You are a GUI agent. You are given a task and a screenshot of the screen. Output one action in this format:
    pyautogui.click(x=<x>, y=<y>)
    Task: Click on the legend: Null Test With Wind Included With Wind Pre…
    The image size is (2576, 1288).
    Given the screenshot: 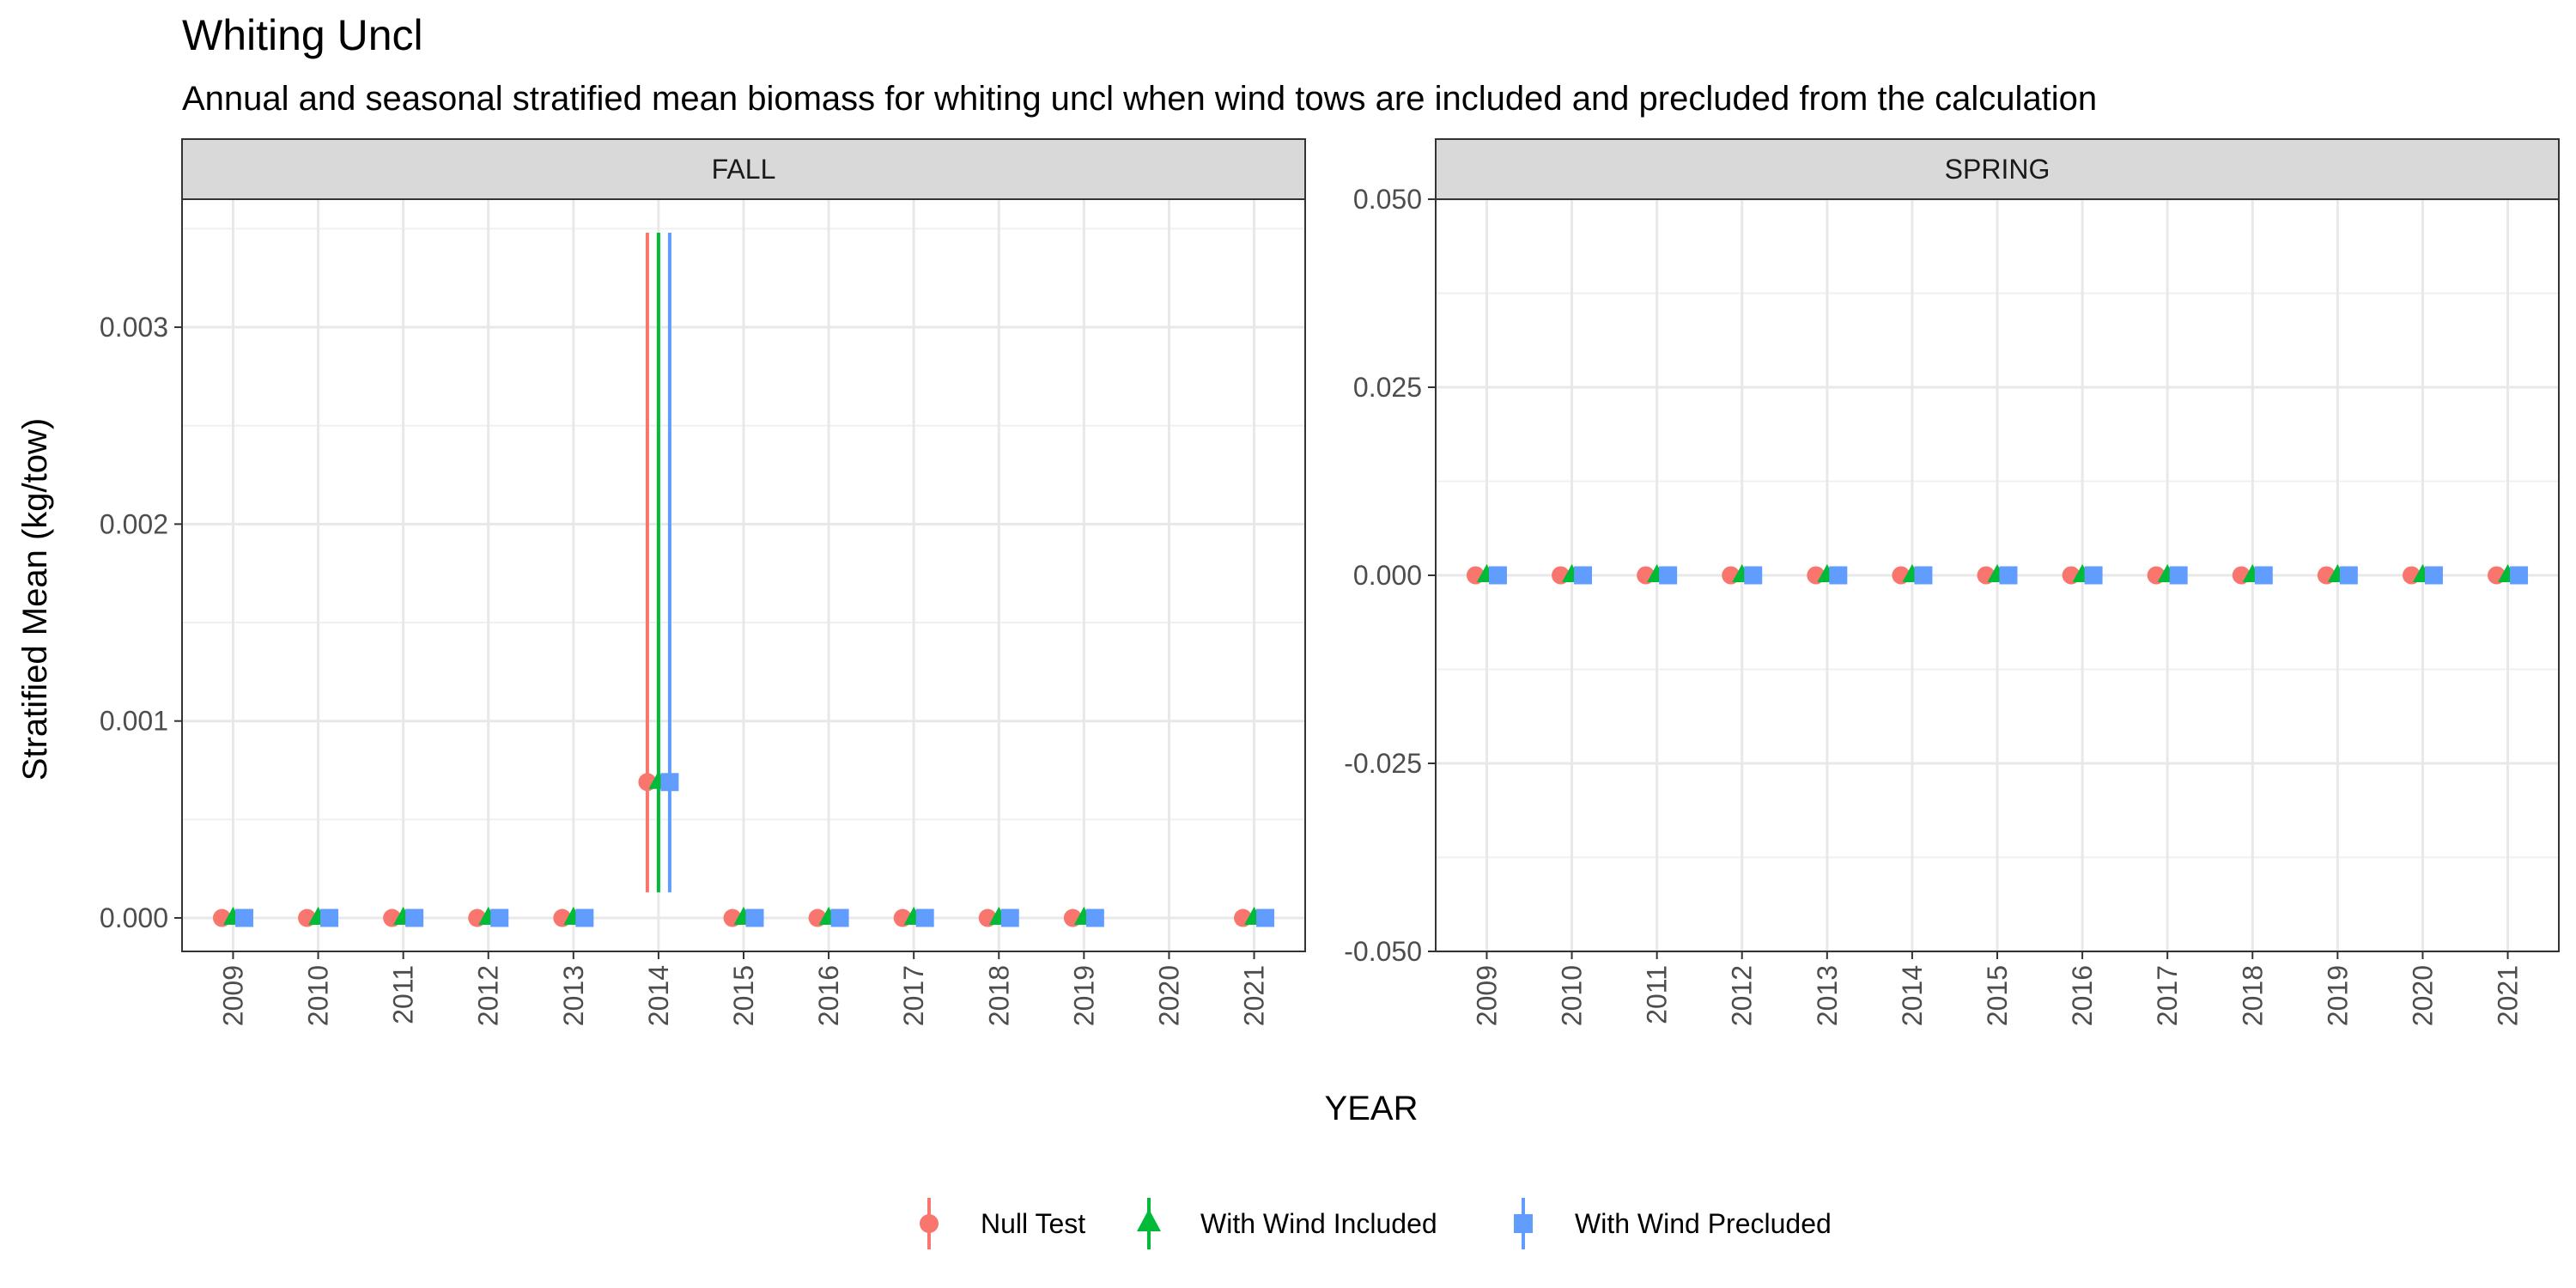 What is the action you would take?
    pyautogui.click(x=1376, y=1224)
    